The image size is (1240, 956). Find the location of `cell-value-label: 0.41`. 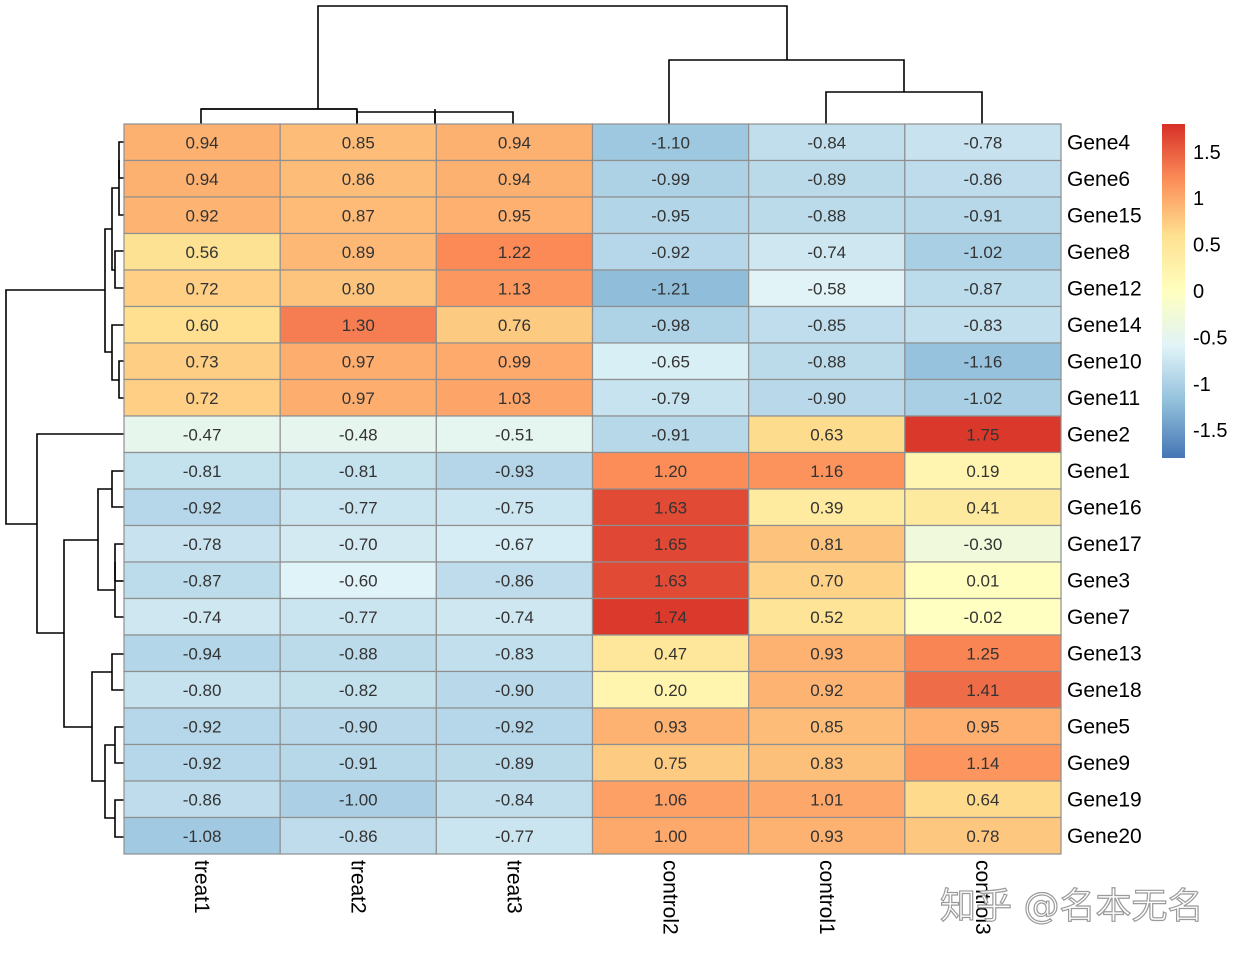

cell-value-label: 0.41 is located at coordinates (982, 507).